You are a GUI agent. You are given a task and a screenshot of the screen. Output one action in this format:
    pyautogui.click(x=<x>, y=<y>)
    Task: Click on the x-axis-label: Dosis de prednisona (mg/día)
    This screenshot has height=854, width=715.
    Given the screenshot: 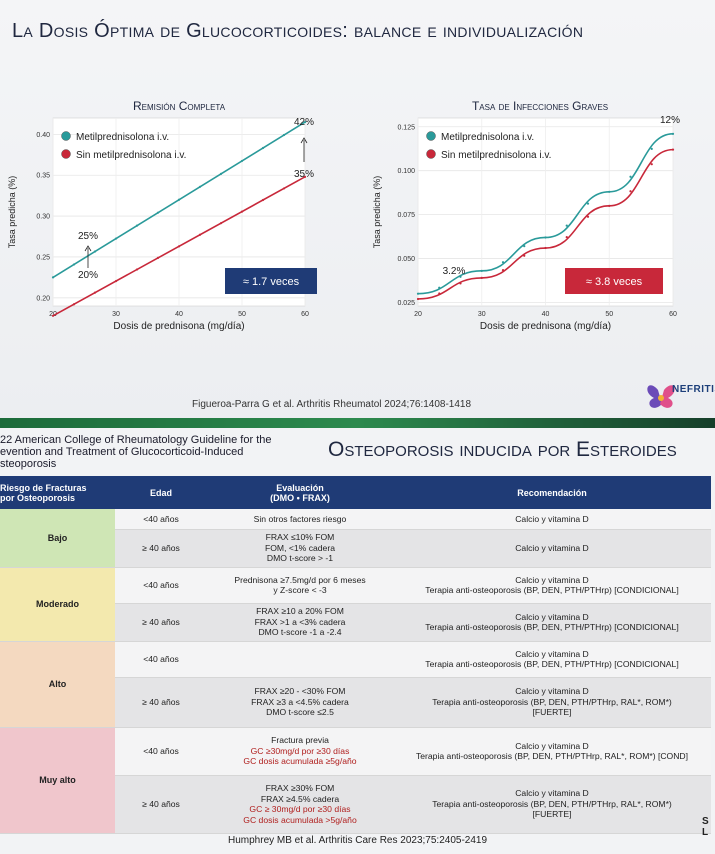 What is the action you would take?
    pyautogui.click(x=545, y=326)
    